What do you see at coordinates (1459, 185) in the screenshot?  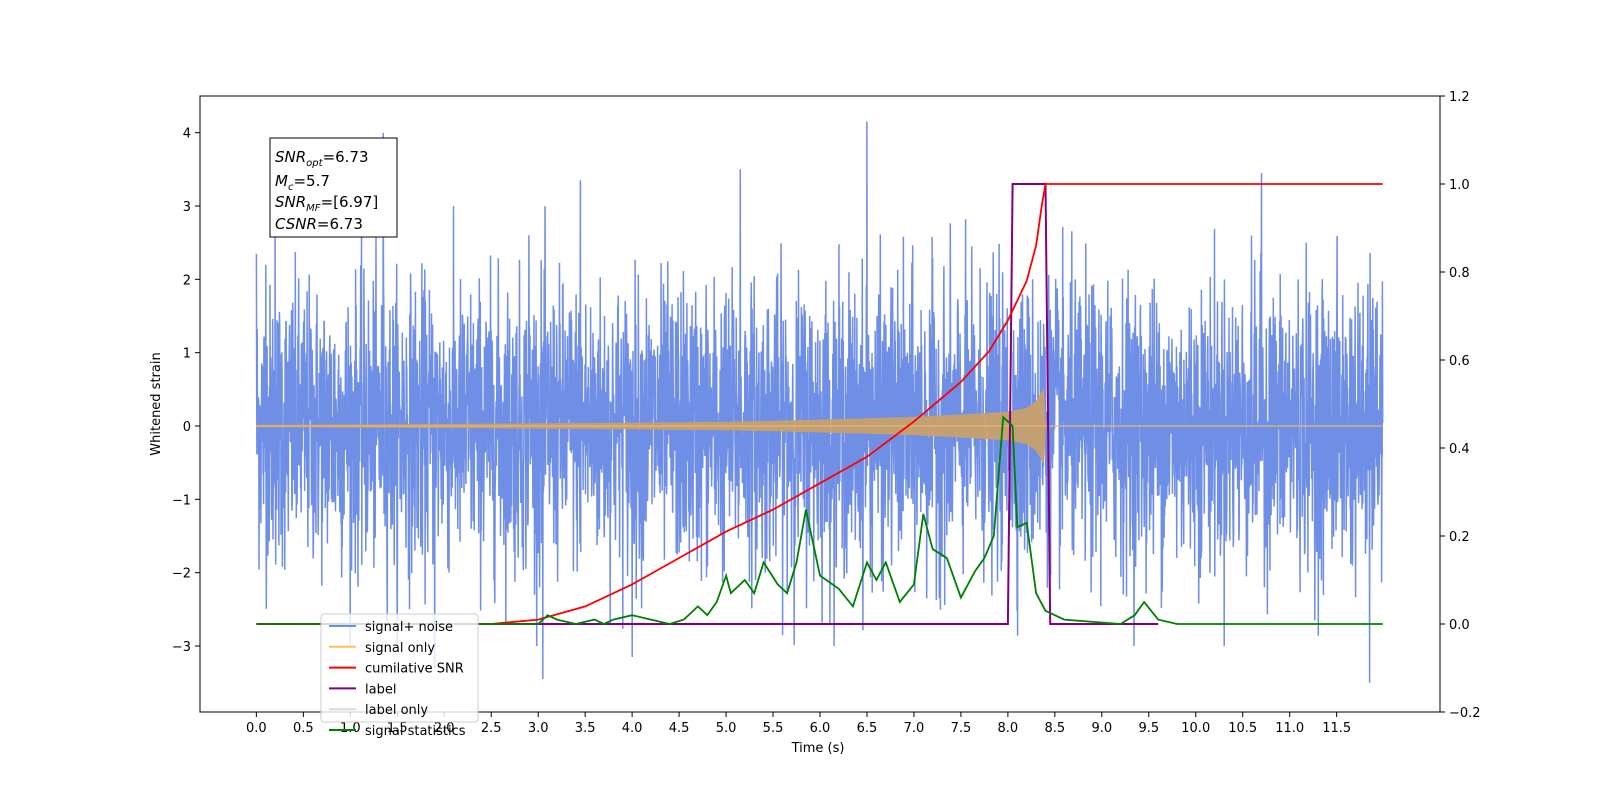 I see `y2-tick-label: 1.0` at bounding box center [1459, 185].